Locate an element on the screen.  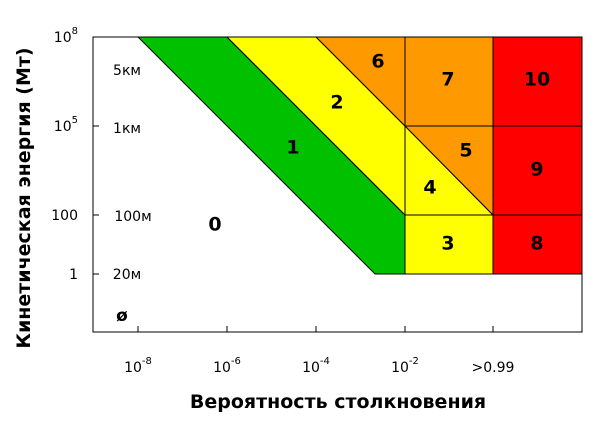
region-label: 6 is located at coordinates (377, 62).